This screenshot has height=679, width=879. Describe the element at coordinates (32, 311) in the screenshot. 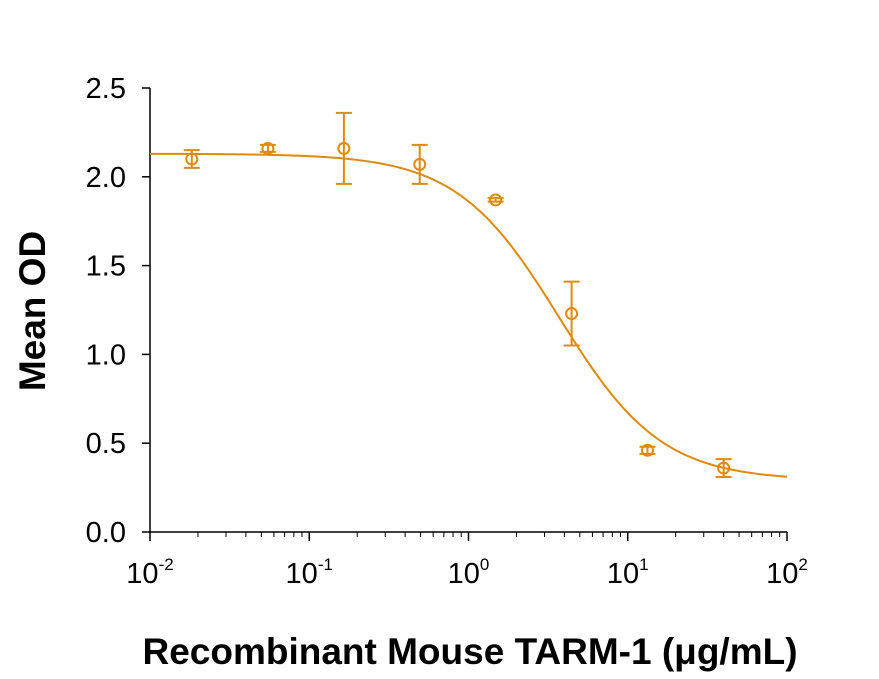

I see `y-axis-title: Mean OD` at that location.